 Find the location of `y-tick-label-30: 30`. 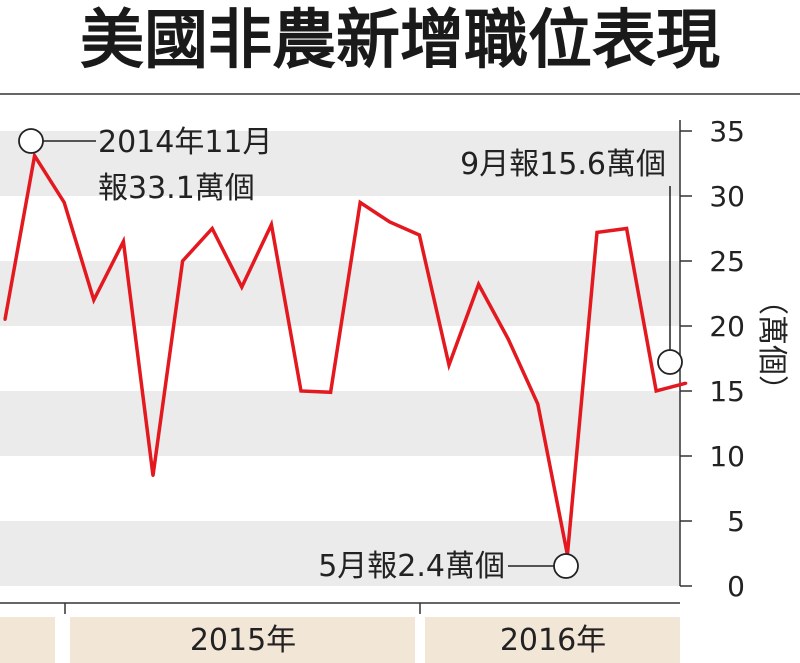

y-tick-label-30: 30 is located at coordinates (727, 196).